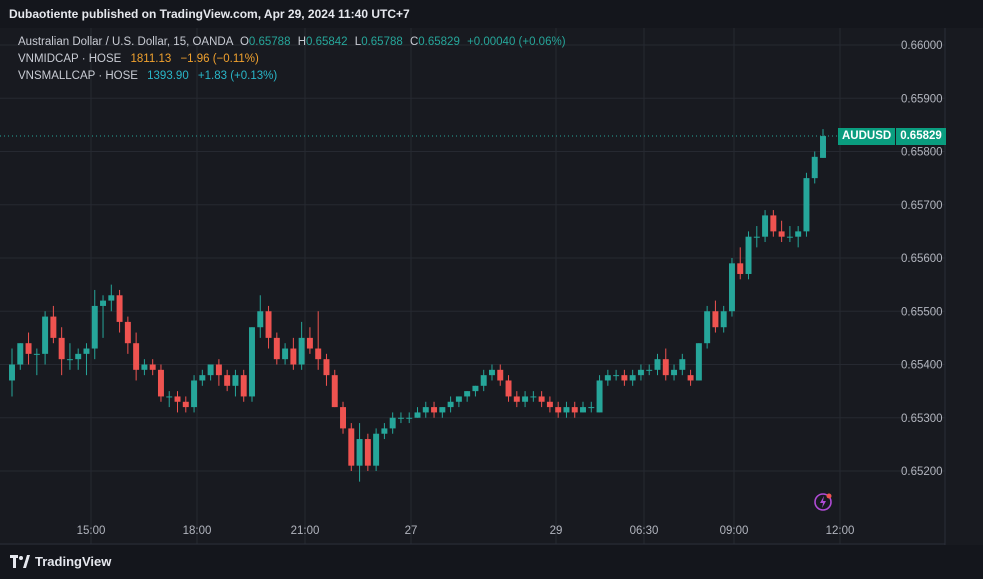 Image resolution: width=983 pixels, height=579 pixels. Describe the element at coordinates (269, 42) in the screenshot. I see `legend-open: 0.65788` at that location.